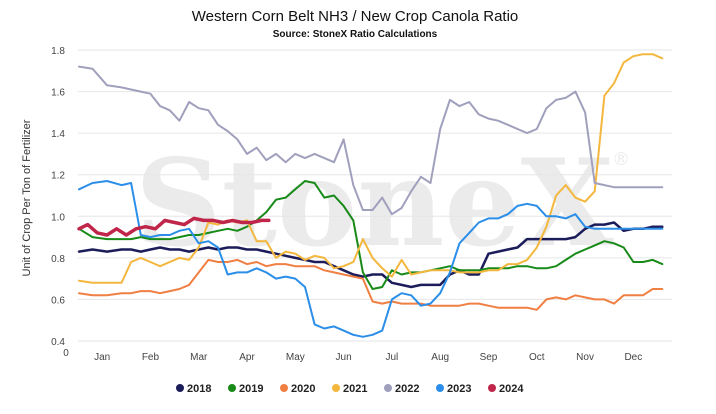 Image resolution: width=716 pixels, height=414 pixels. I want to click on y-tick-label: 1.0, so click(58, 217).